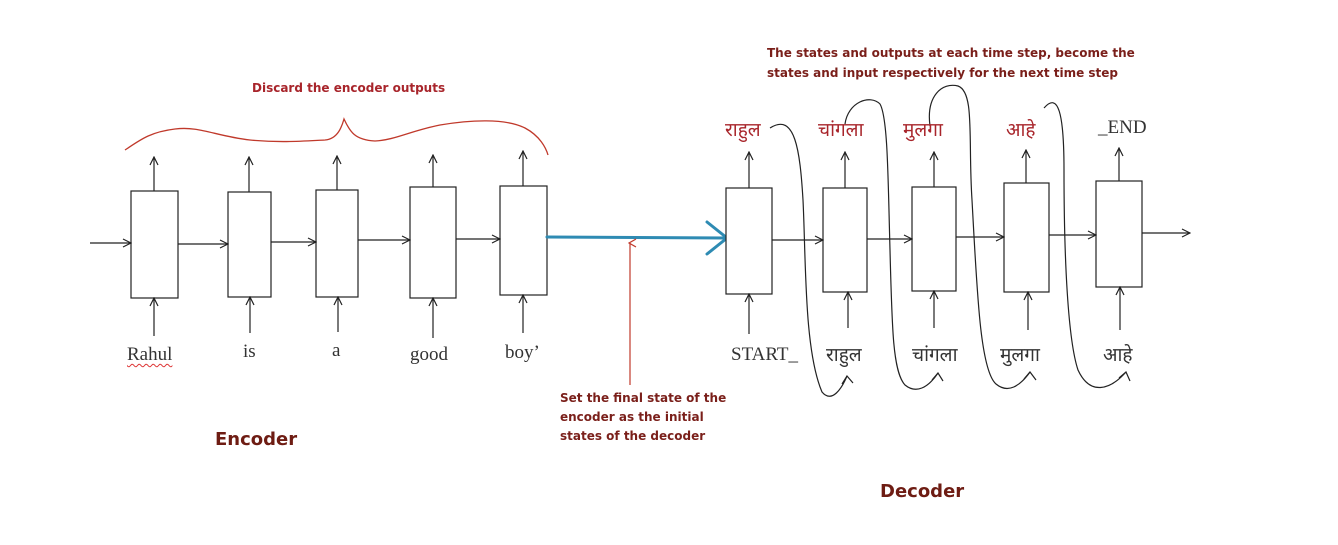 The image size is (1338, 545). What do you see at coordinates (256, 439) in the screenshot?
I see `encoder-title: Encoder` at bounding box center [256, 439].